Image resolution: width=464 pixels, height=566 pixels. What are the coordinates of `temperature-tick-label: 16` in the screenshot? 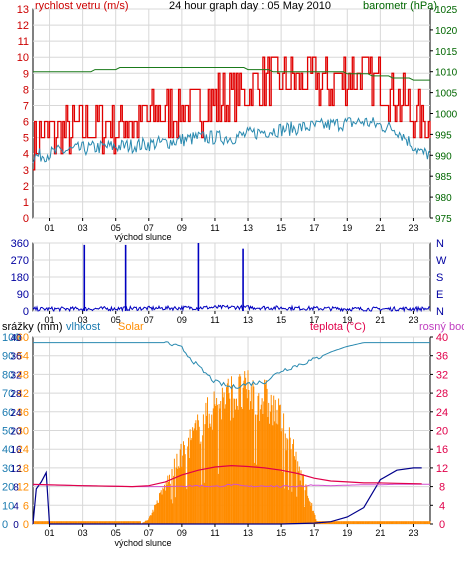 It's located at (442, 450).